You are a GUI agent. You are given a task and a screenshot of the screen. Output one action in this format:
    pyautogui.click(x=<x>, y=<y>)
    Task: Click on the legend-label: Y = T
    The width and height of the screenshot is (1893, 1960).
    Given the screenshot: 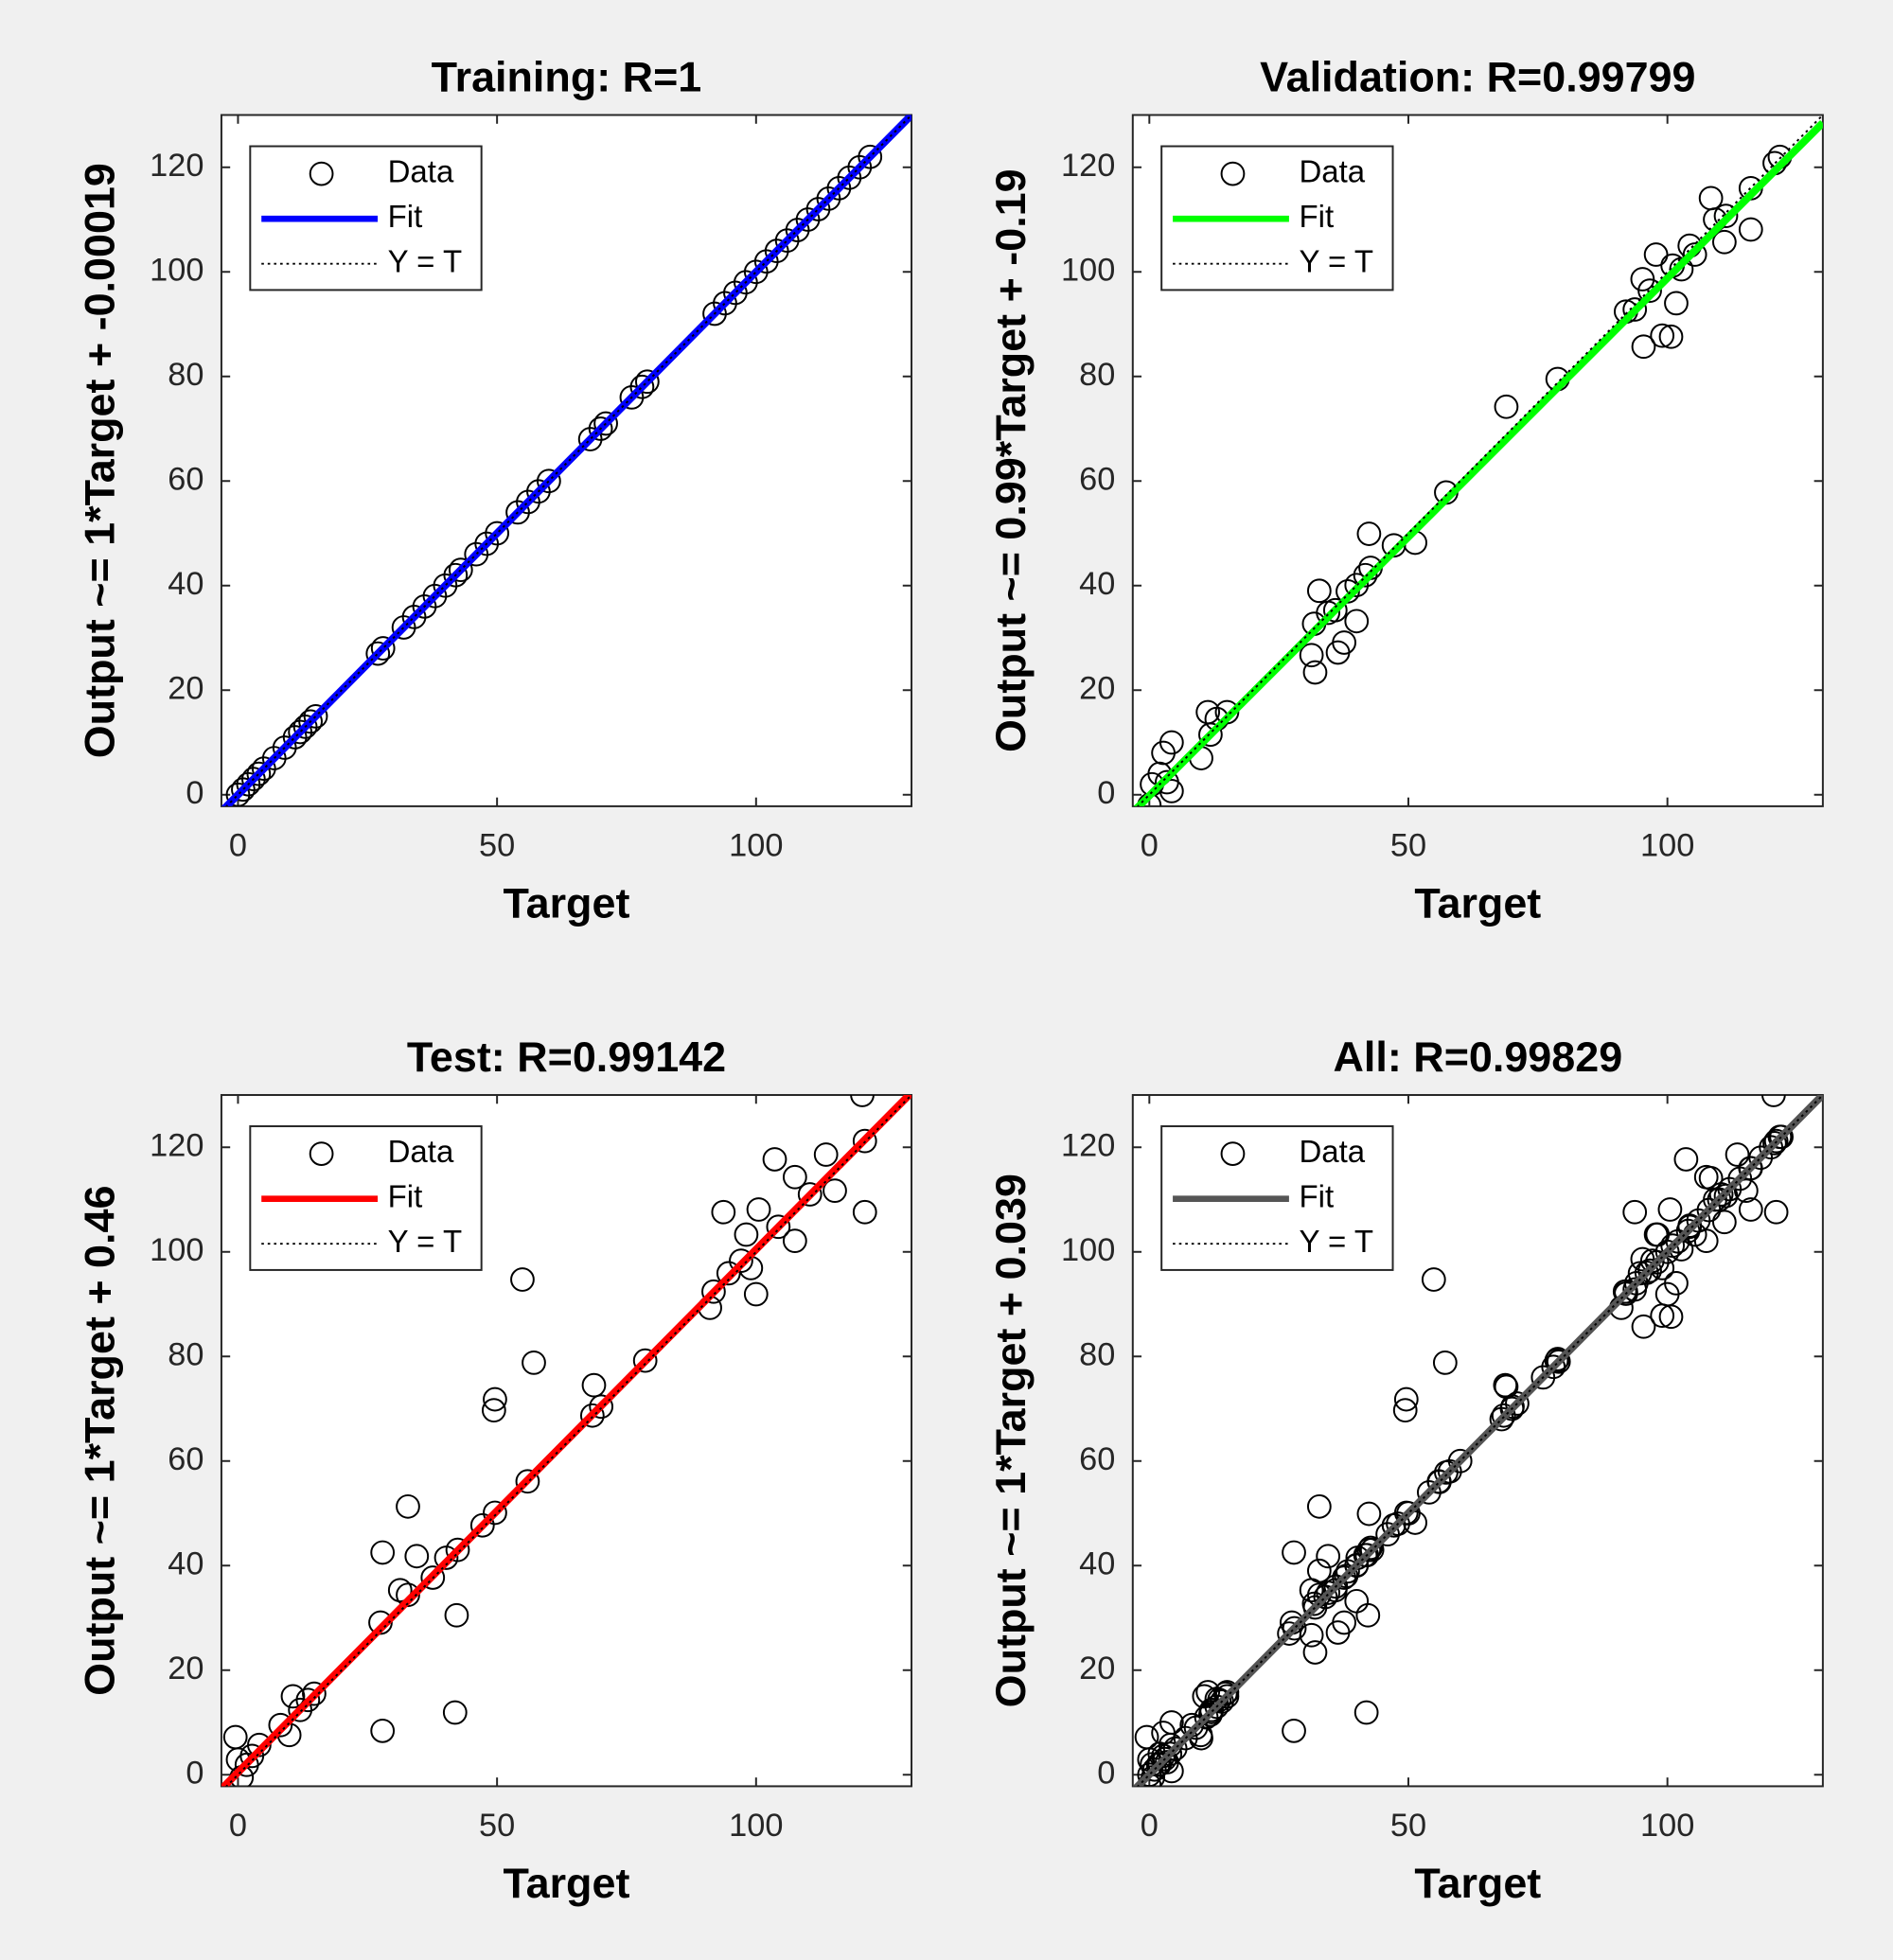 What is the action you would take?
    pyautogui.click(x=1336, y=260)
    